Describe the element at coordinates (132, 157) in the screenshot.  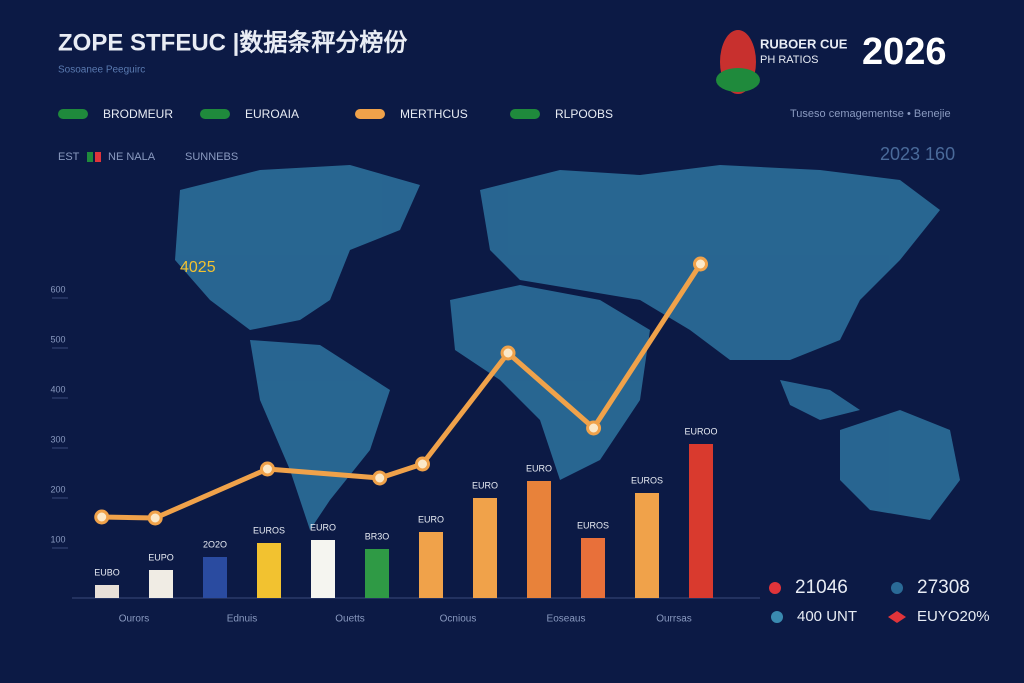
I see `legend-sub: NE NALA` at that location.